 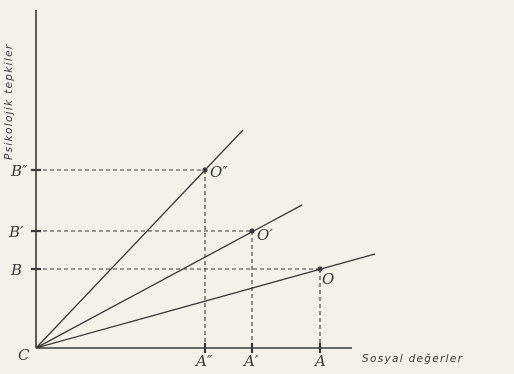 What do you see at coordinates (9, 102) in the screenshot?
I see `y-axis-label: Psikolojik tepkiler` at bounding box center [9, 102].